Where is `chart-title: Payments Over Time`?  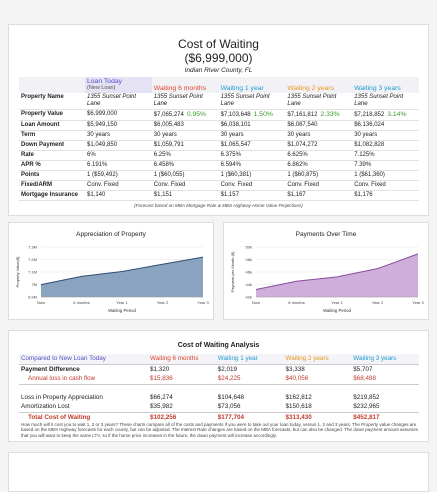
chart-title: Payments Over Time is located at coordinates (326, 234).